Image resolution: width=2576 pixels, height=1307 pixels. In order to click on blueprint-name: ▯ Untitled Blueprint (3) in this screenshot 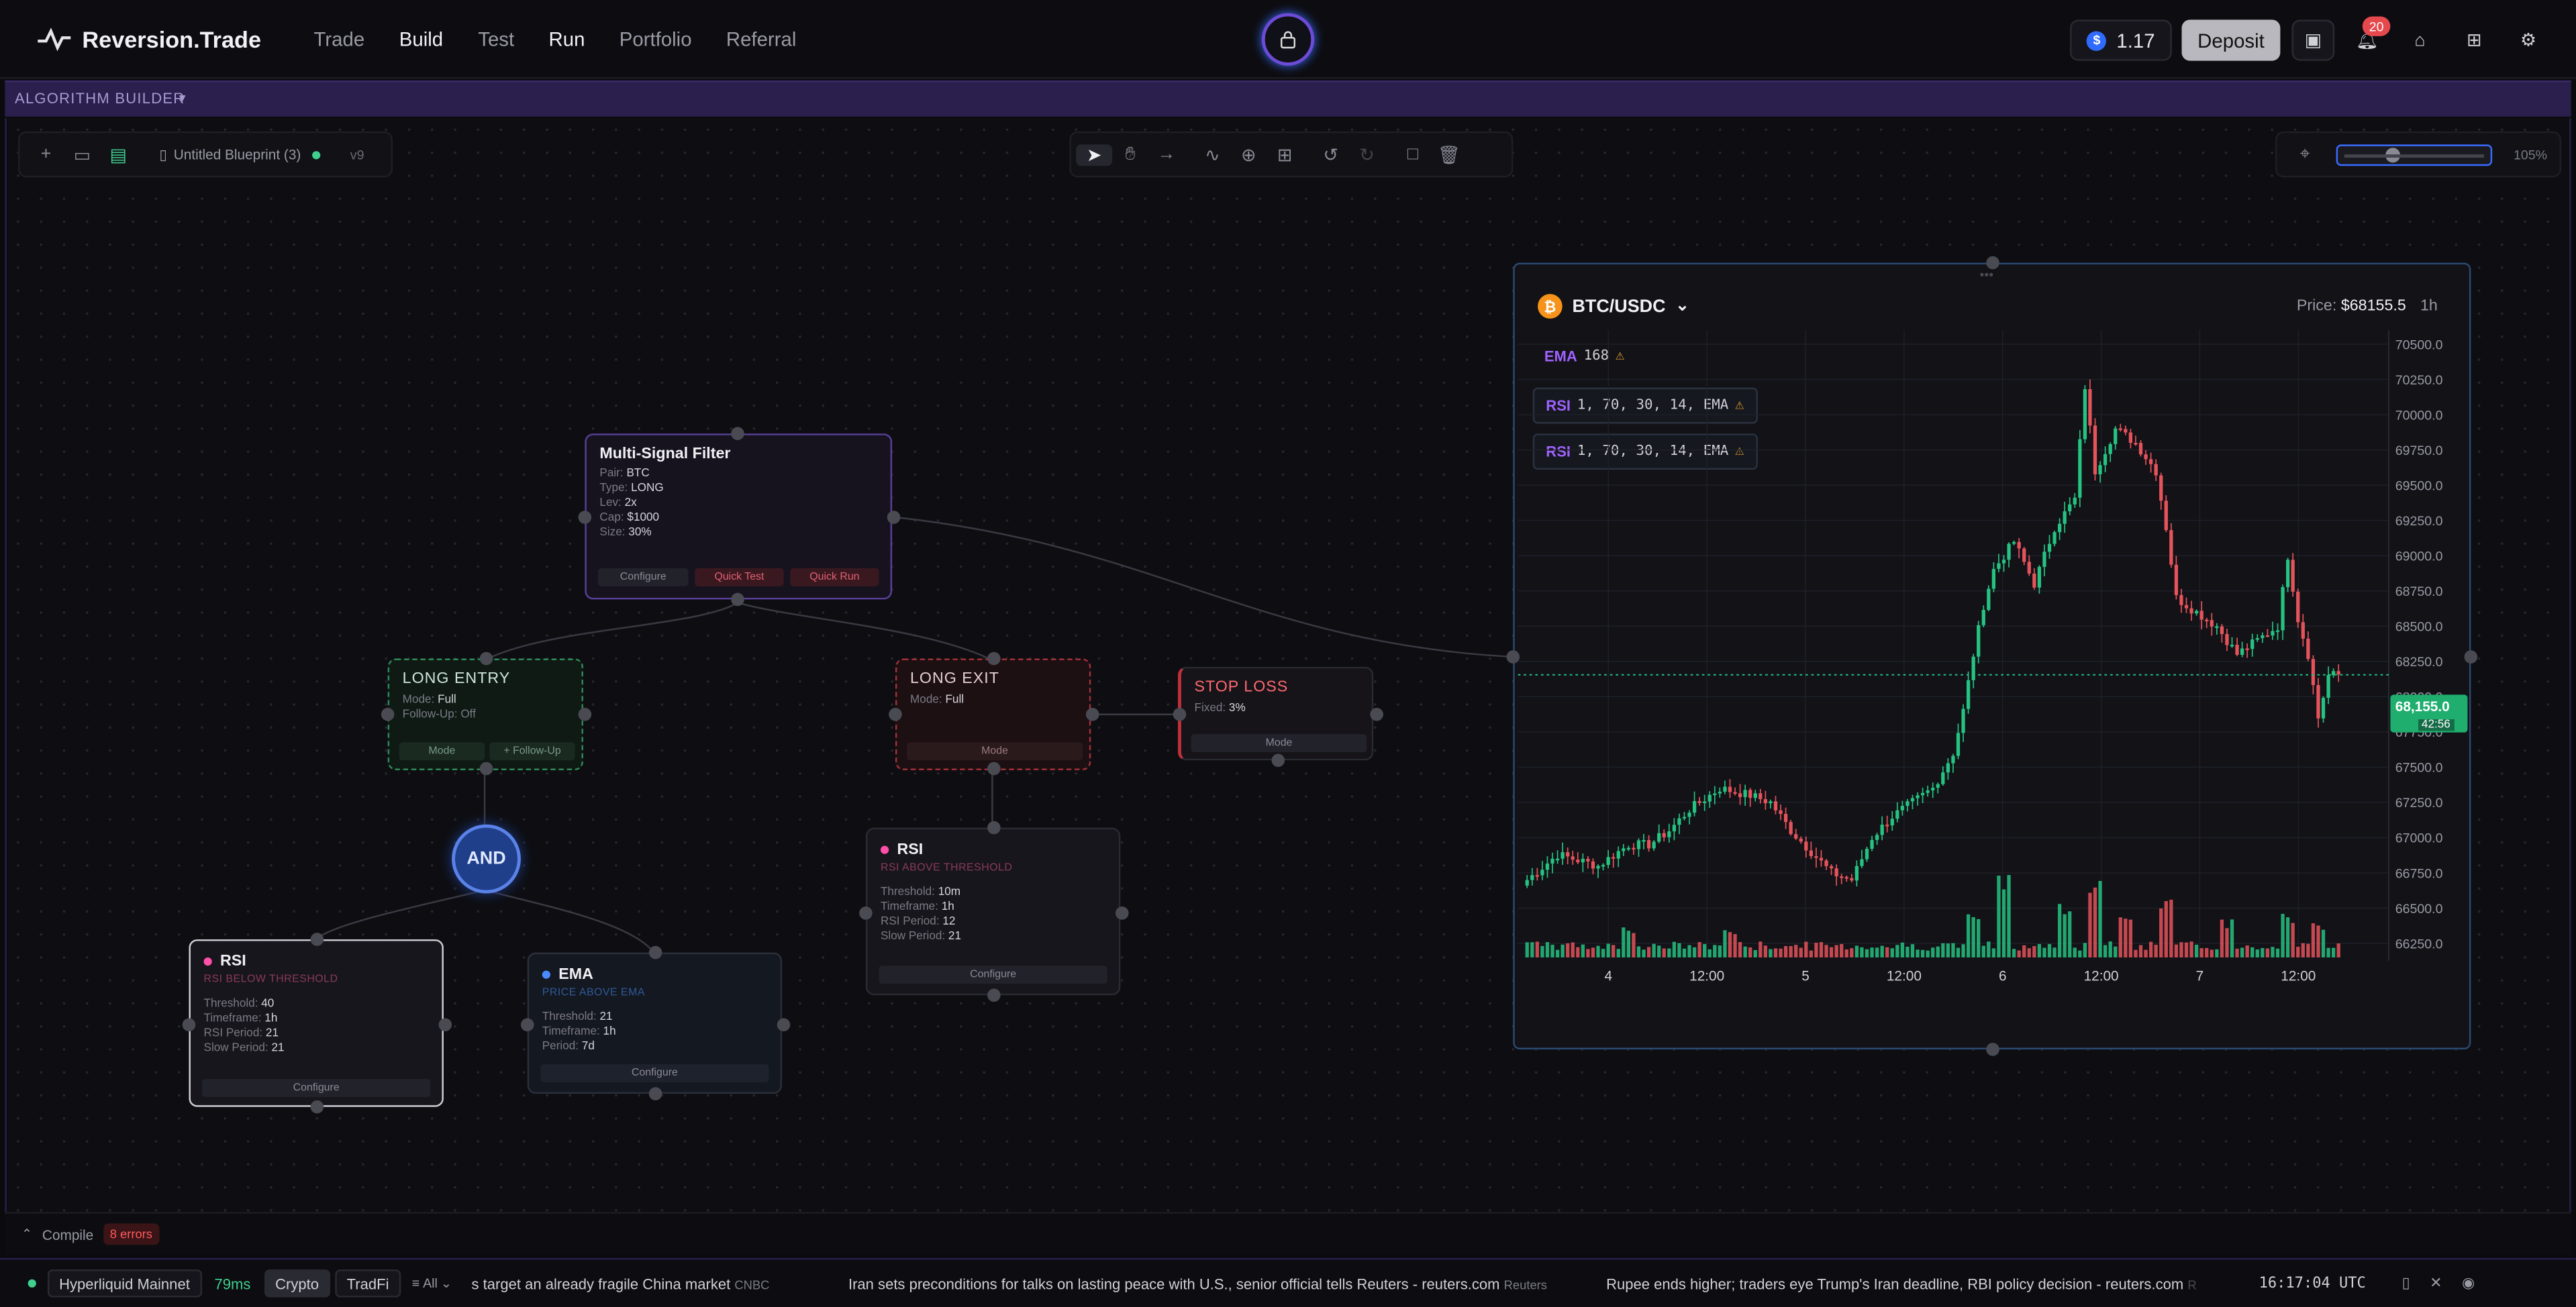, I will do `click(240, 155)`.